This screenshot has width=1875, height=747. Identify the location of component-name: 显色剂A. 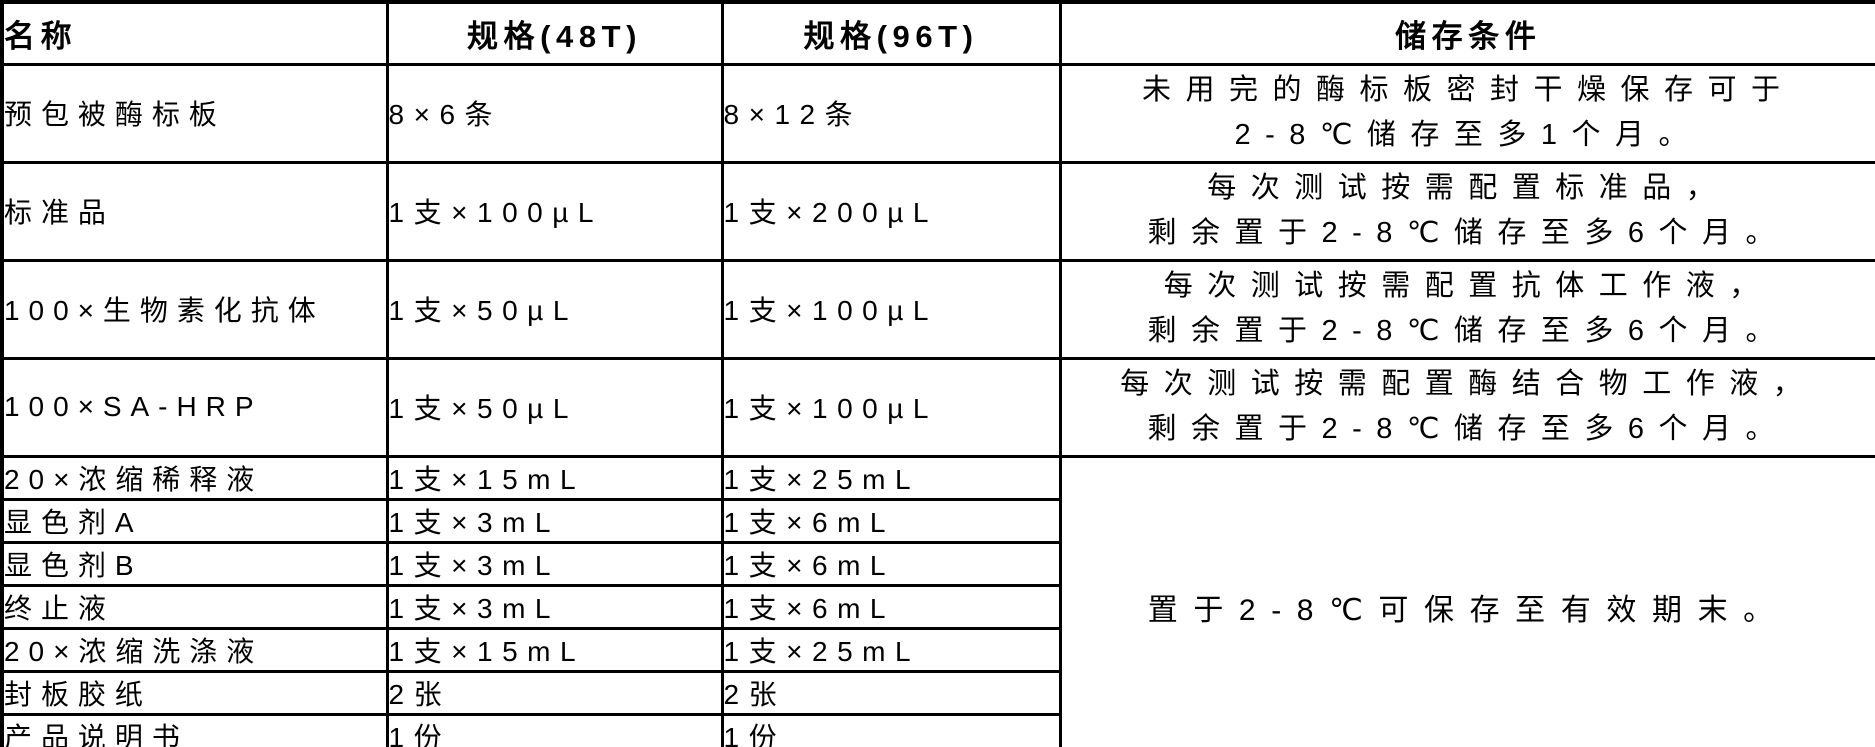
(194, 520).